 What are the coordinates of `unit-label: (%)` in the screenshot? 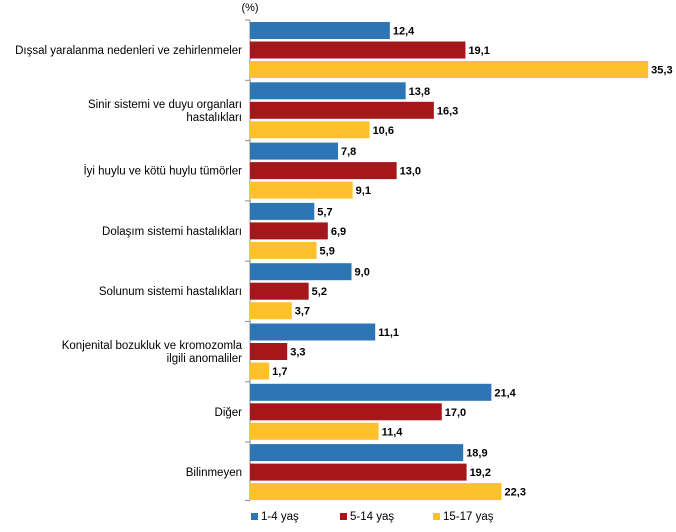 It's located at (249, 8).